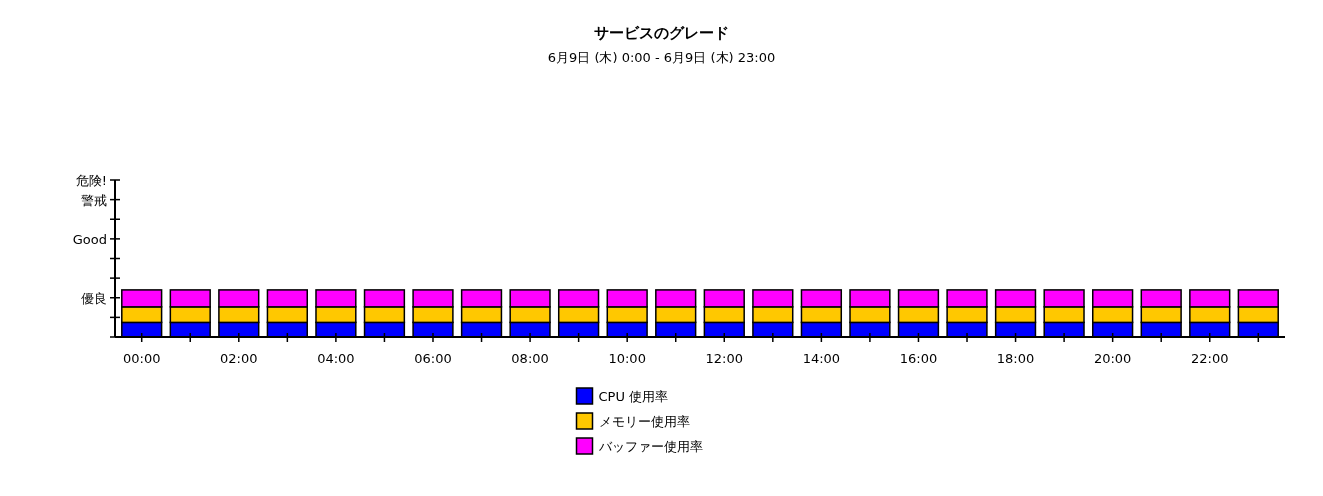 The image size is (1323, 496). Describe the element at coordinates (821, 358) in the screenshot. I see `x-tick-label: 14:00` at that location.